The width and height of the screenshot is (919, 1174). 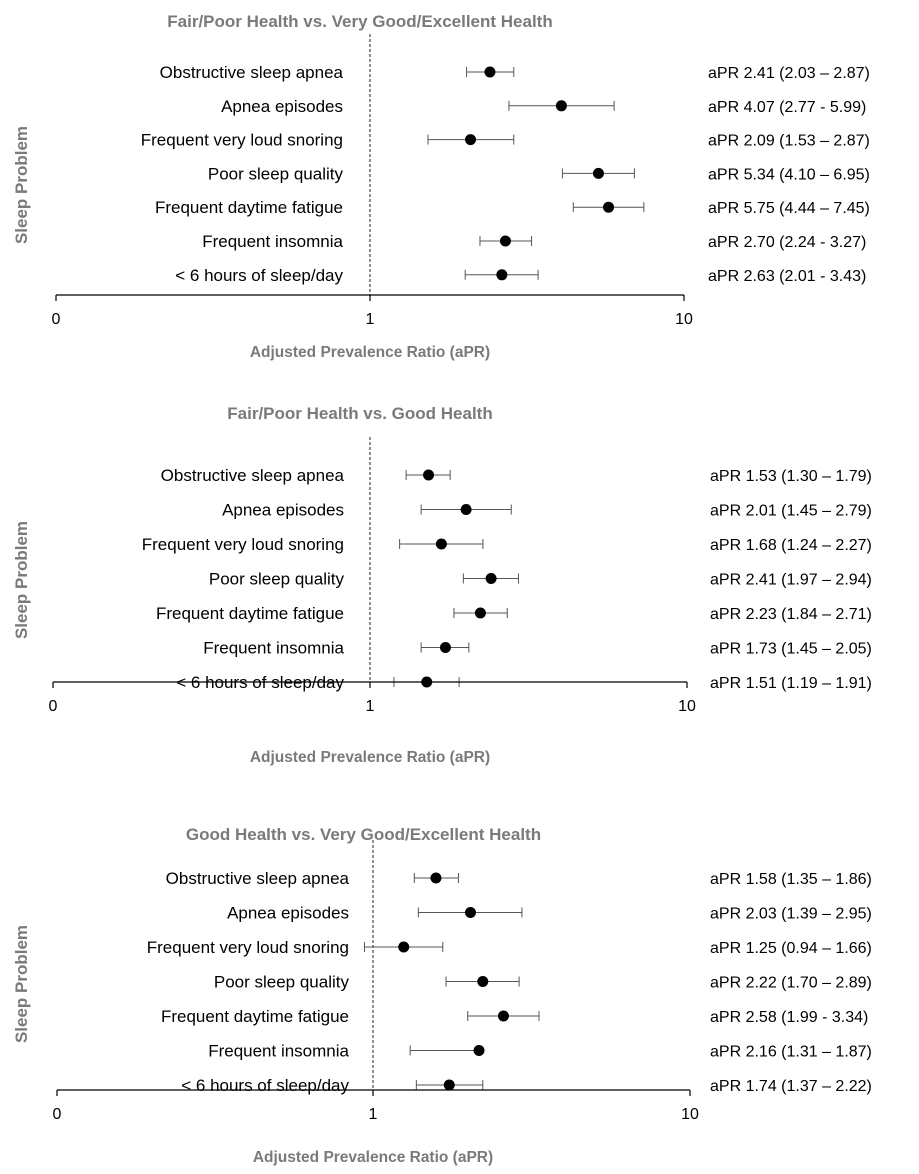 I want to click on apr-annotation: aPR 2.58 (1.99 - 3.34), so click(x=789, y=1017).